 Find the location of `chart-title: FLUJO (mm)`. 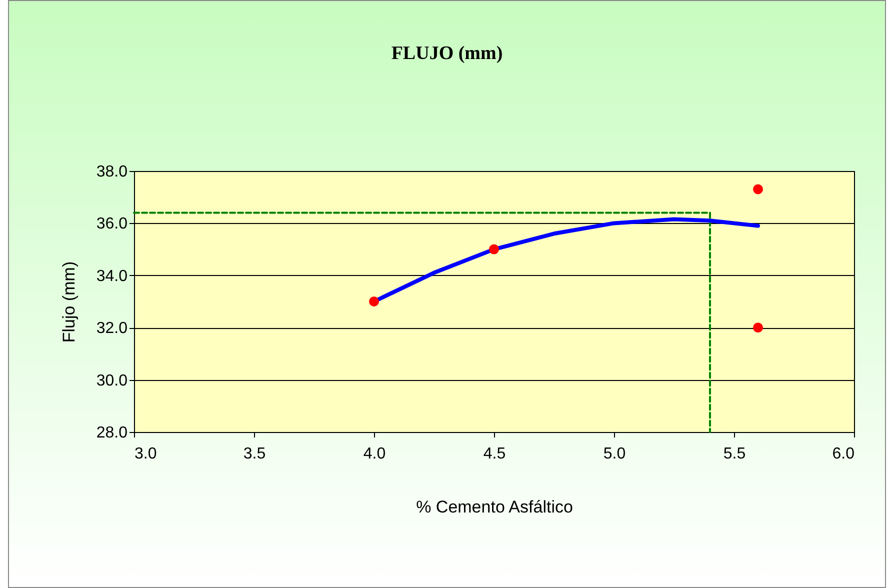

chart-title: FLUJO (mm) is located at coordinates (447, 54).